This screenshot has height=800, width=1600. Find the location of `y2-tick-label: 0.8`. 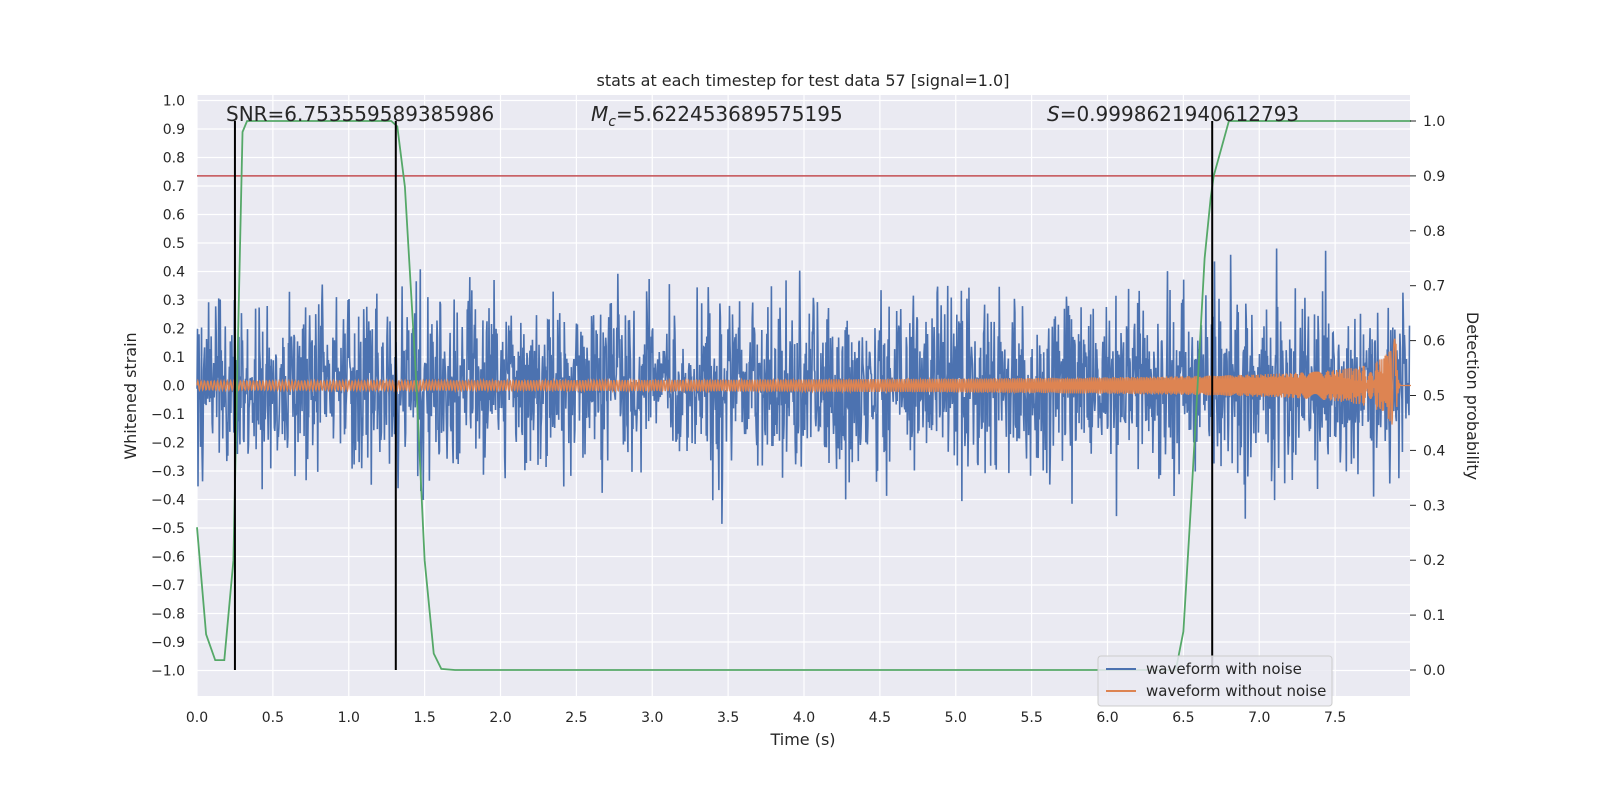

y2-tick-label: 0.8 is located at coordinates (1434, 232).